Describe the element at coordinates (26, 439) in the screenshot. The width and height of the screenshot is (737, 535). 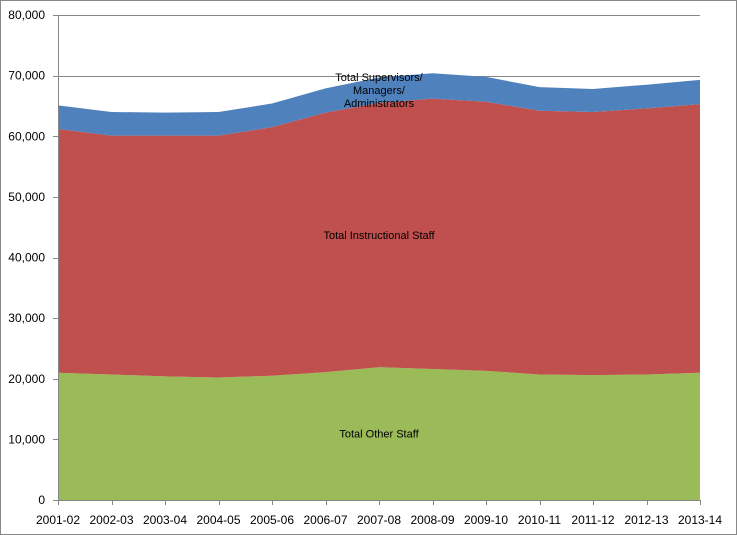
I see `y-tick-label: 10,000` at that location.